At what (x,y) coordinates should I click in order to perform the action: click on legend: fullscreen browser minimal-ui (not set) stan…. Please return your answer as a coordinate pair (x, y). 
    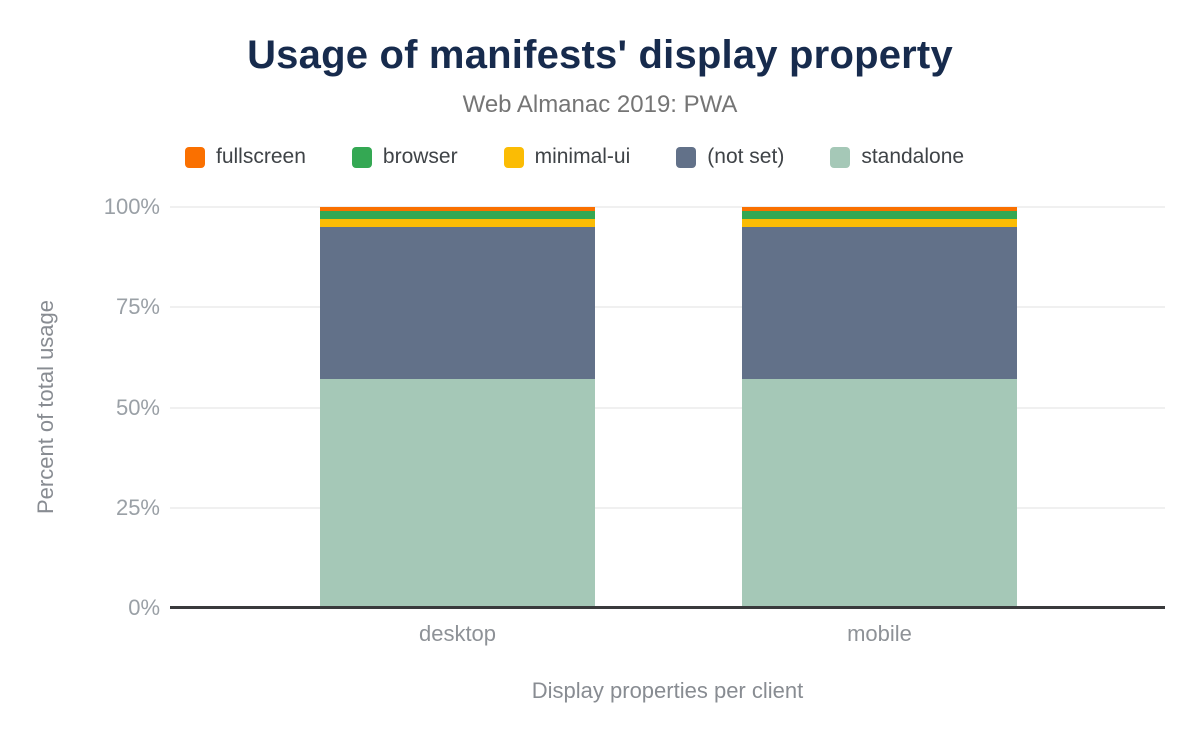
    Looking at the image, I should click on (574, 157).